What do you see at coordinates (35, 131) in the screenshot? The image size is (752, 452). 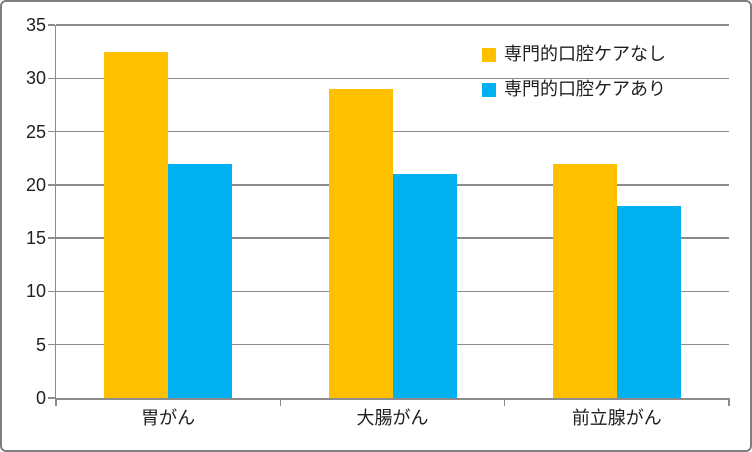 I see `y-axis-label-25: 25` at bounding box center [35, 131].